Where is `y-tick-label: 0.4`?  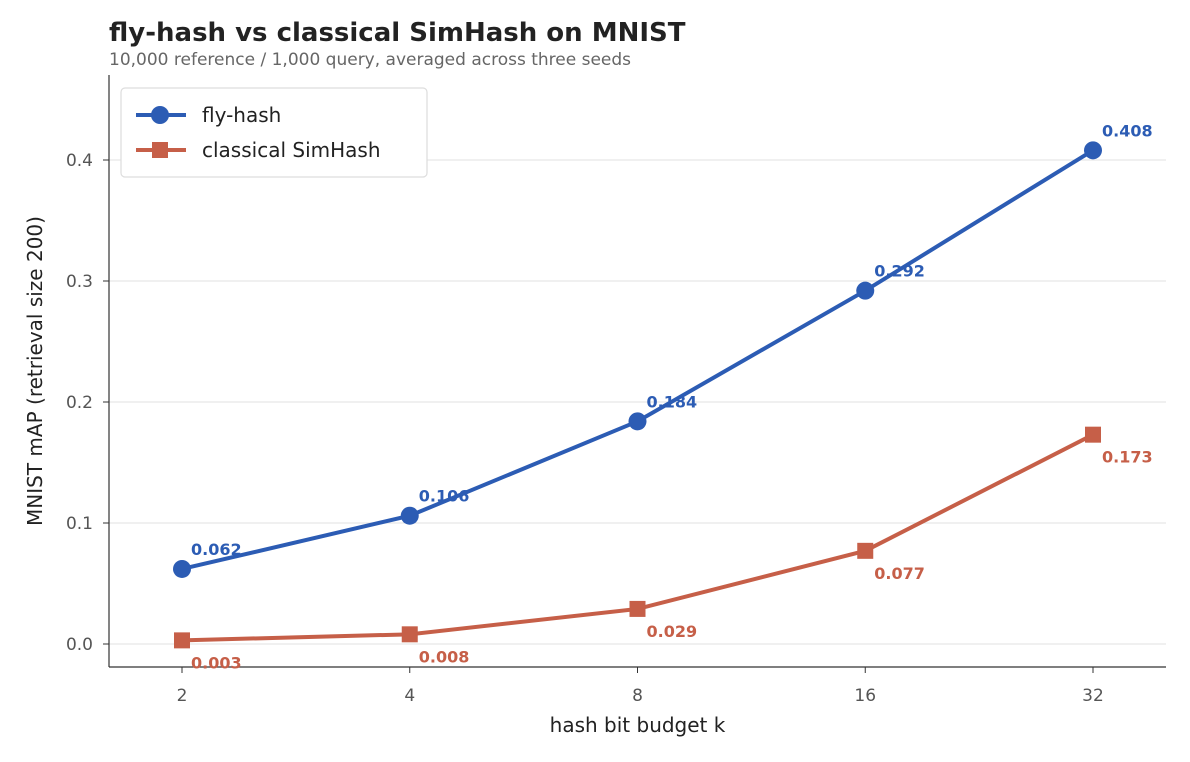 y-tick-label: 0.4 is located at coordinates (79, 161).